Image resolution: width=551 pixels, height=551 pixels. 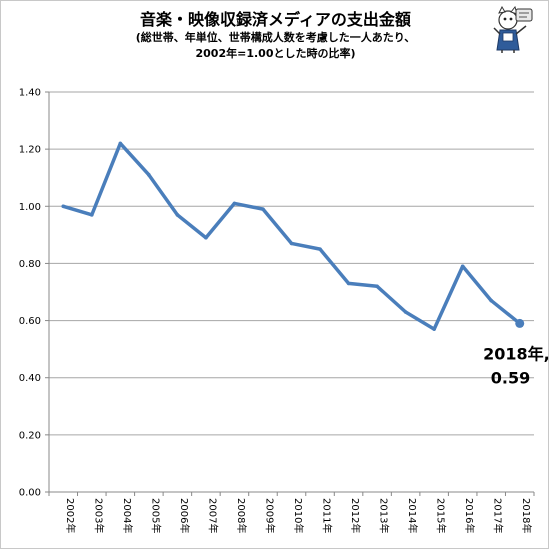 I want to click on subtitle-line-1: (総世帯、年単位、世帯構成人数を考慮した一人あたり、, so click(x=275, y=37).